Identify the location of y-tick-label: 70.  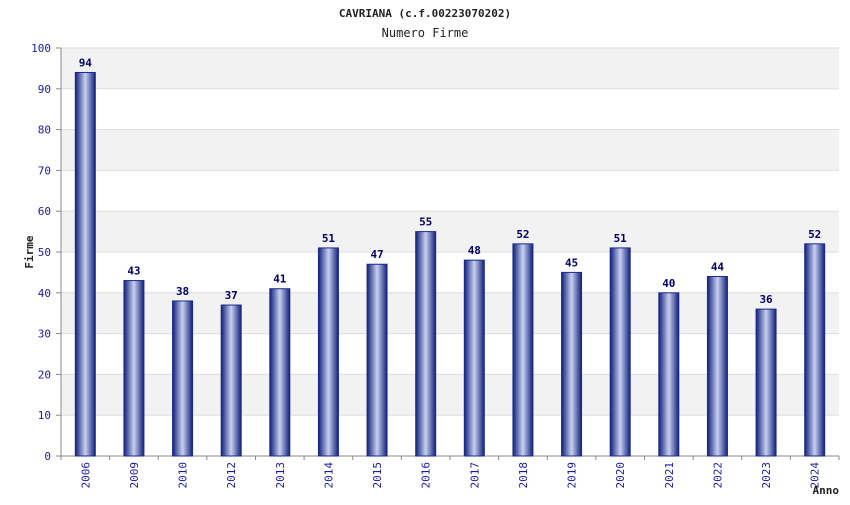
(44, 170).